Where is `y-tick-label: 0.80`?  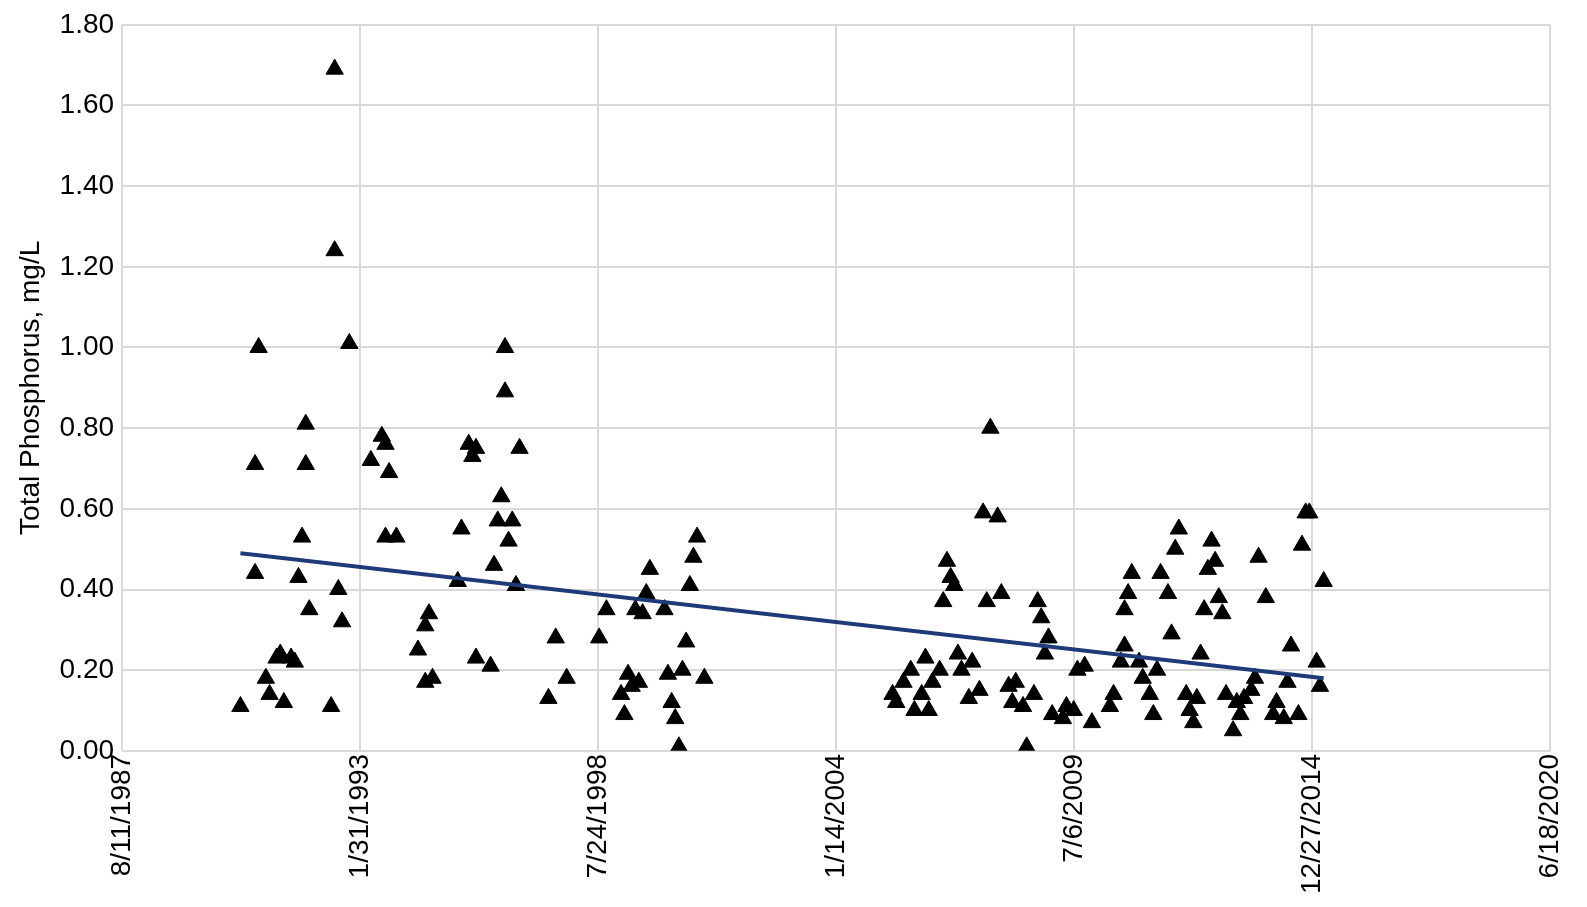 y-tick-label: 0.80 is located at coordinates (87, 426).